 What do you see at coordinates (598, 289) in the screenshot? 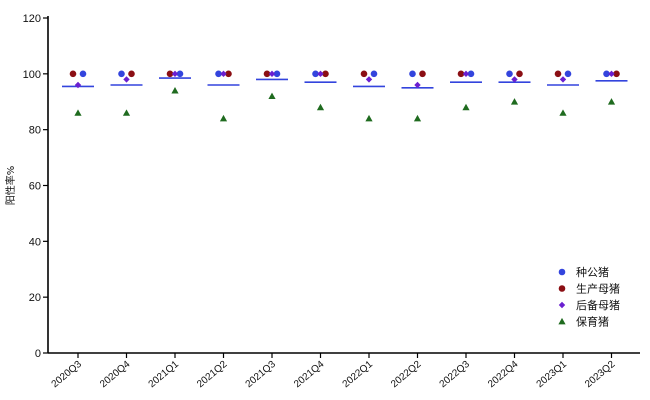
I see `legend-label: 生产母猪` at bounding box center [598, 289].